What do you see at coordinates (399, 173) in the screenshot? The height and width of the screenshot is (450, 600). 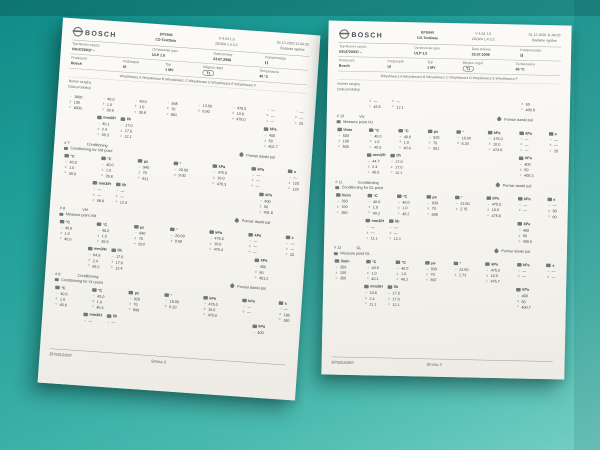 I see `actual-value: 12.1` at bounding box center [399, 173].